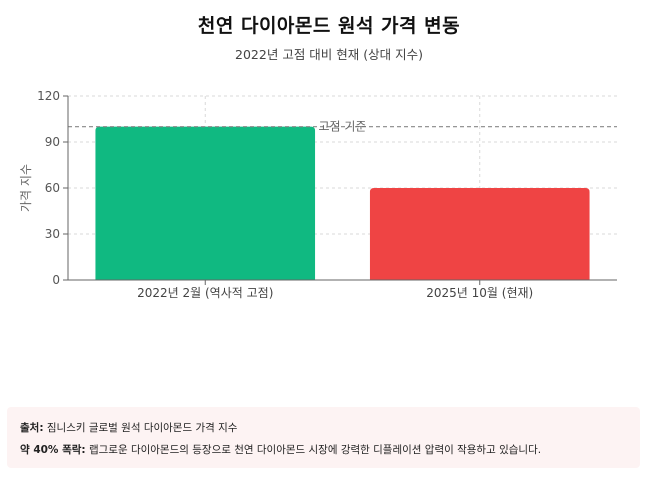  I want to click on y-tick-label: 30, so click(52, 234).